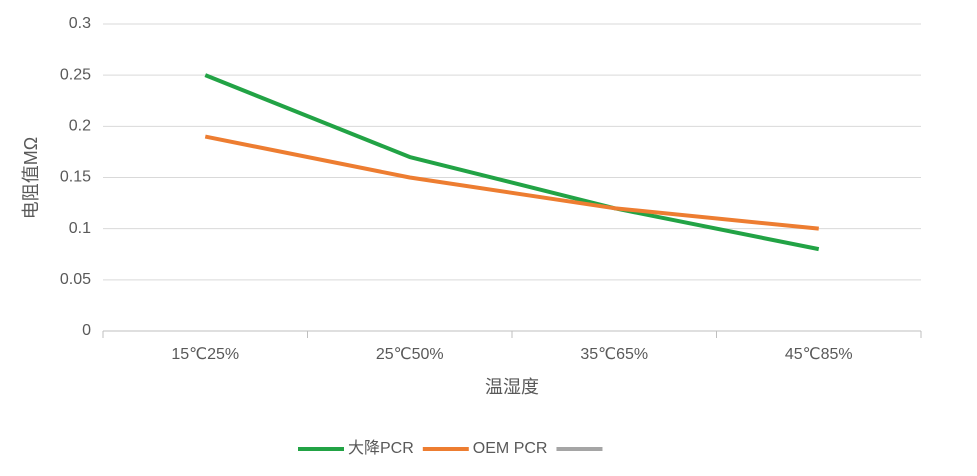  I want to click on y-tick-label: 0.1, so click(80, 228).